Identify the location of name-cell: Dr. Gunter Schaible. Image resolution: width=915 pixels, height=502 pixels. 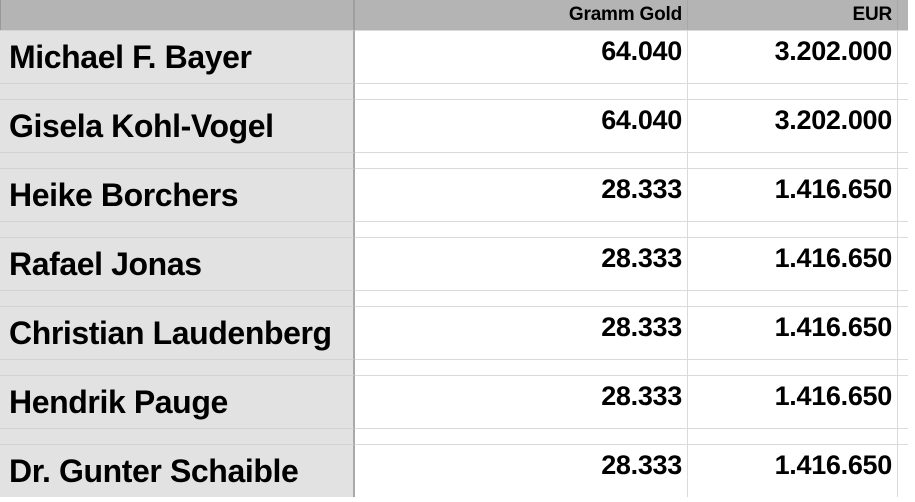
(177, 470).